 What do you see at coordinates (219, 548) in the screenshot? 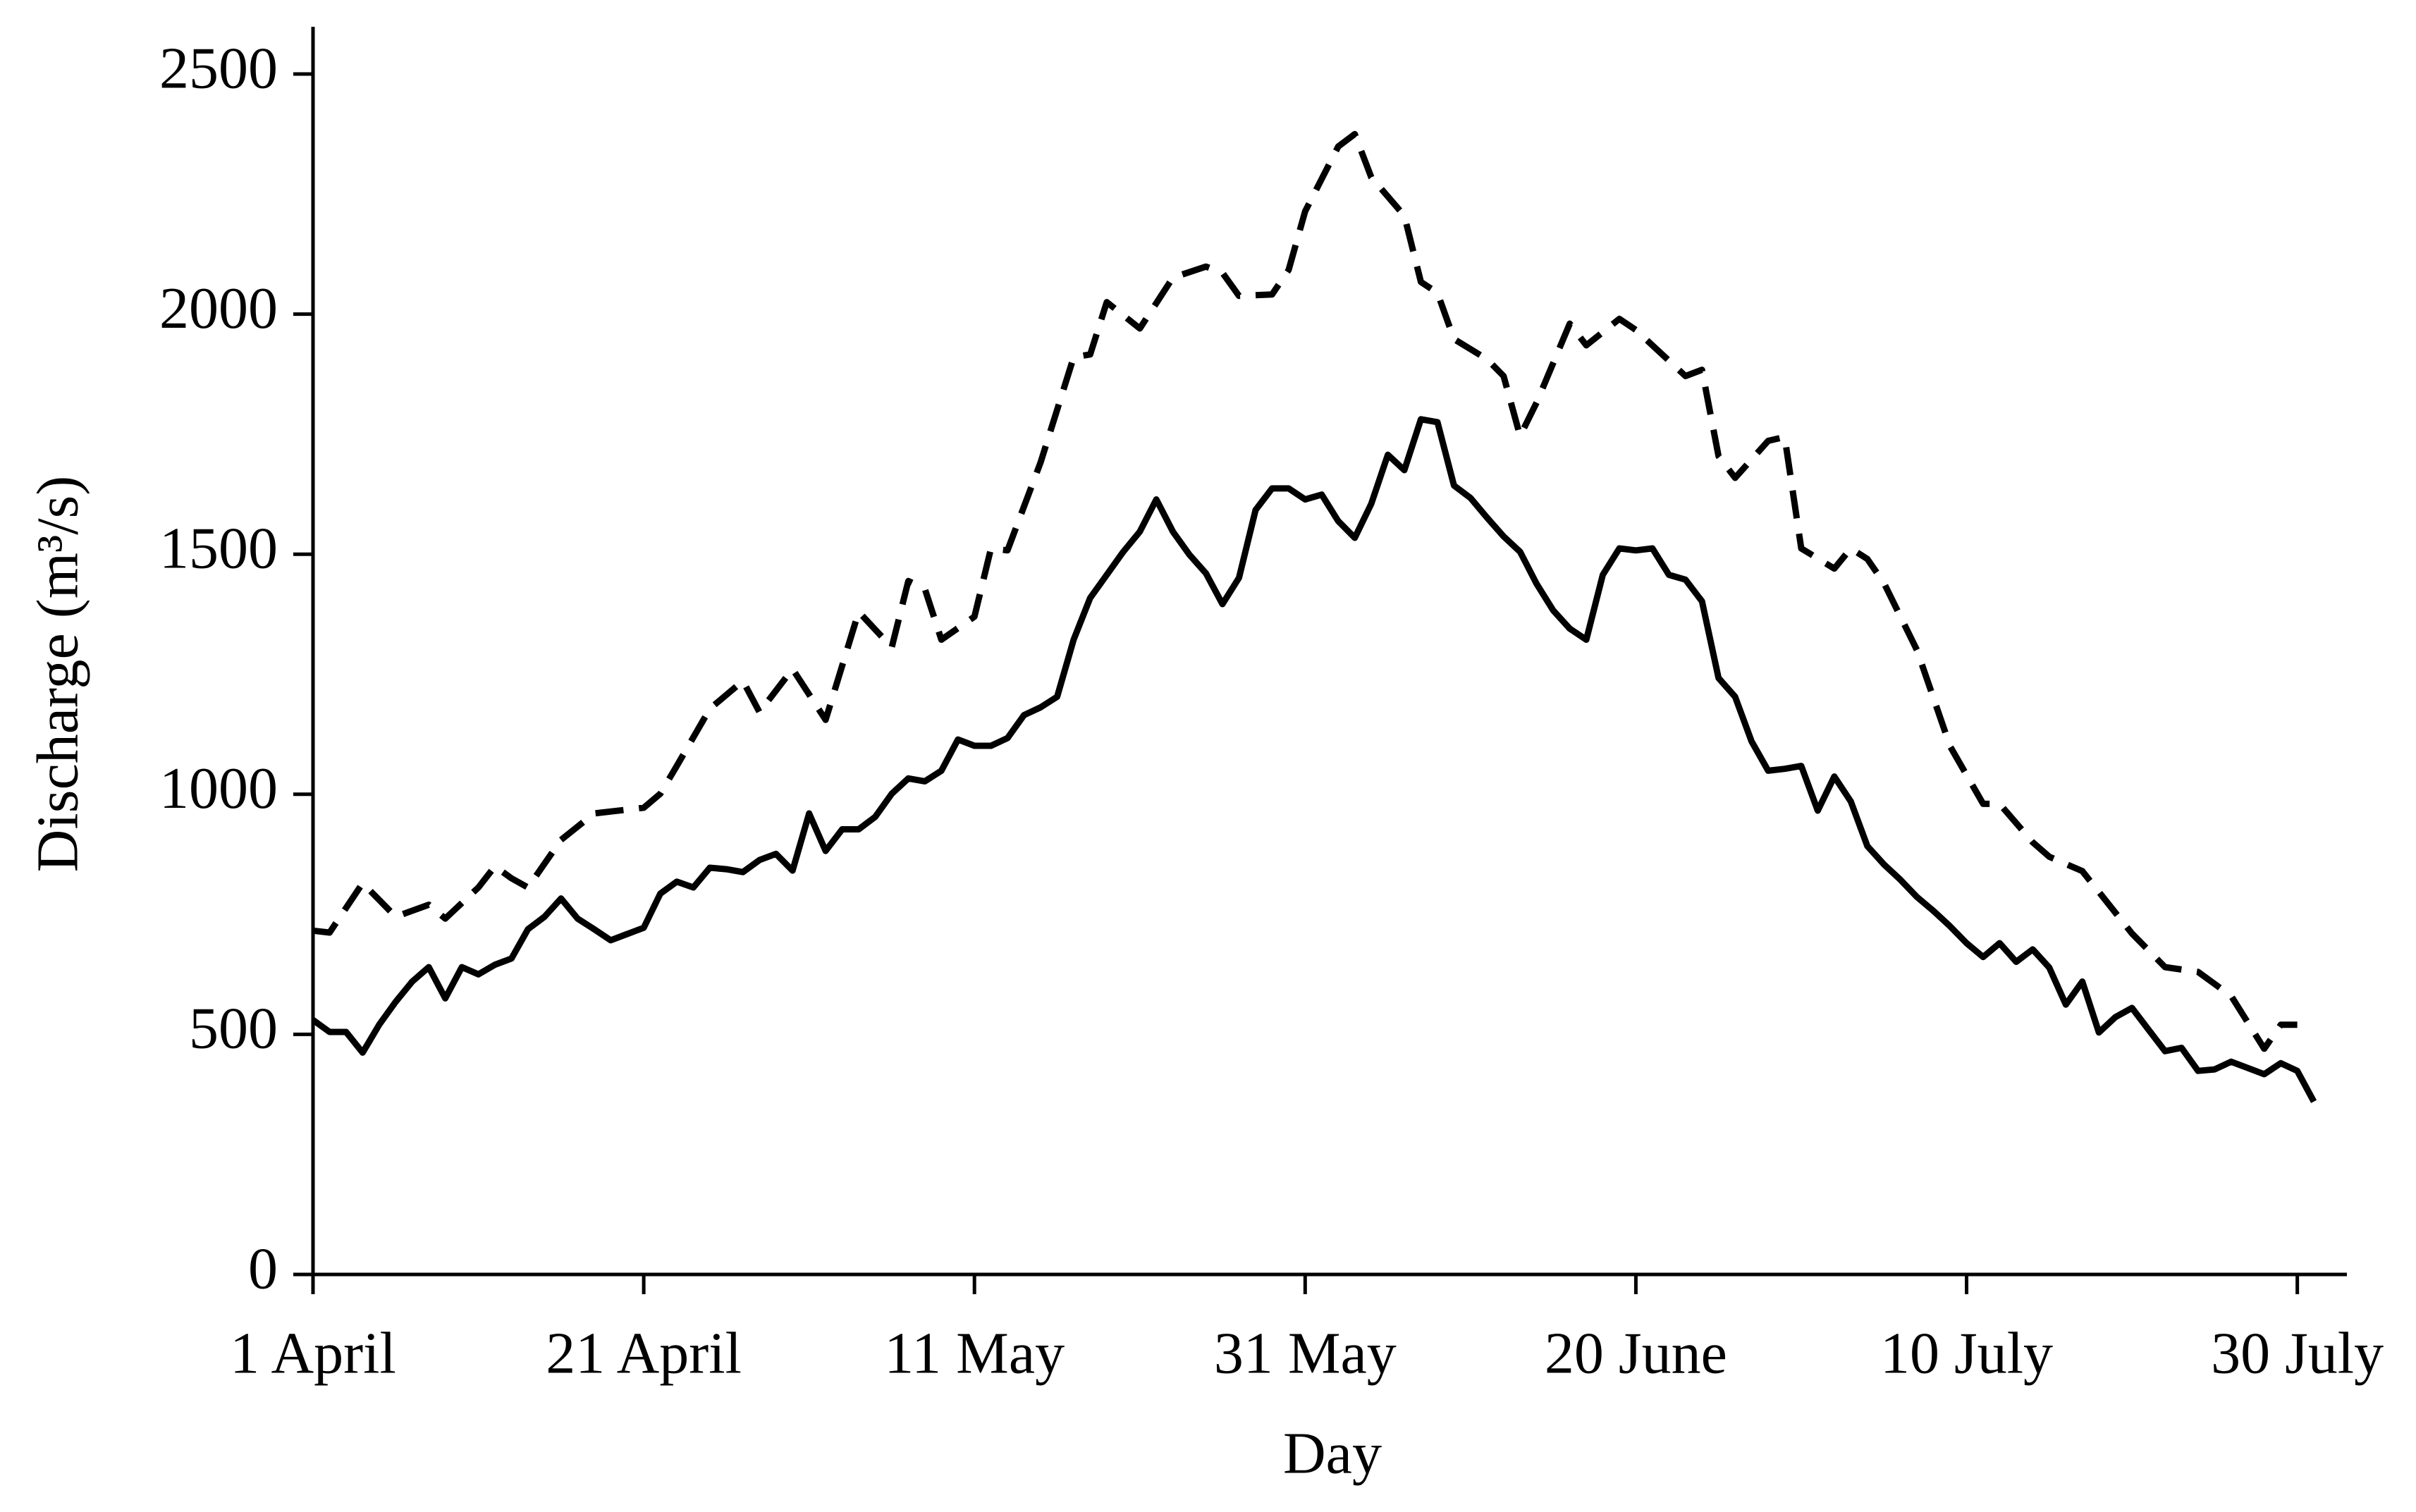
I see `y-tick-label: 1500` at bounding box center [219, 548].